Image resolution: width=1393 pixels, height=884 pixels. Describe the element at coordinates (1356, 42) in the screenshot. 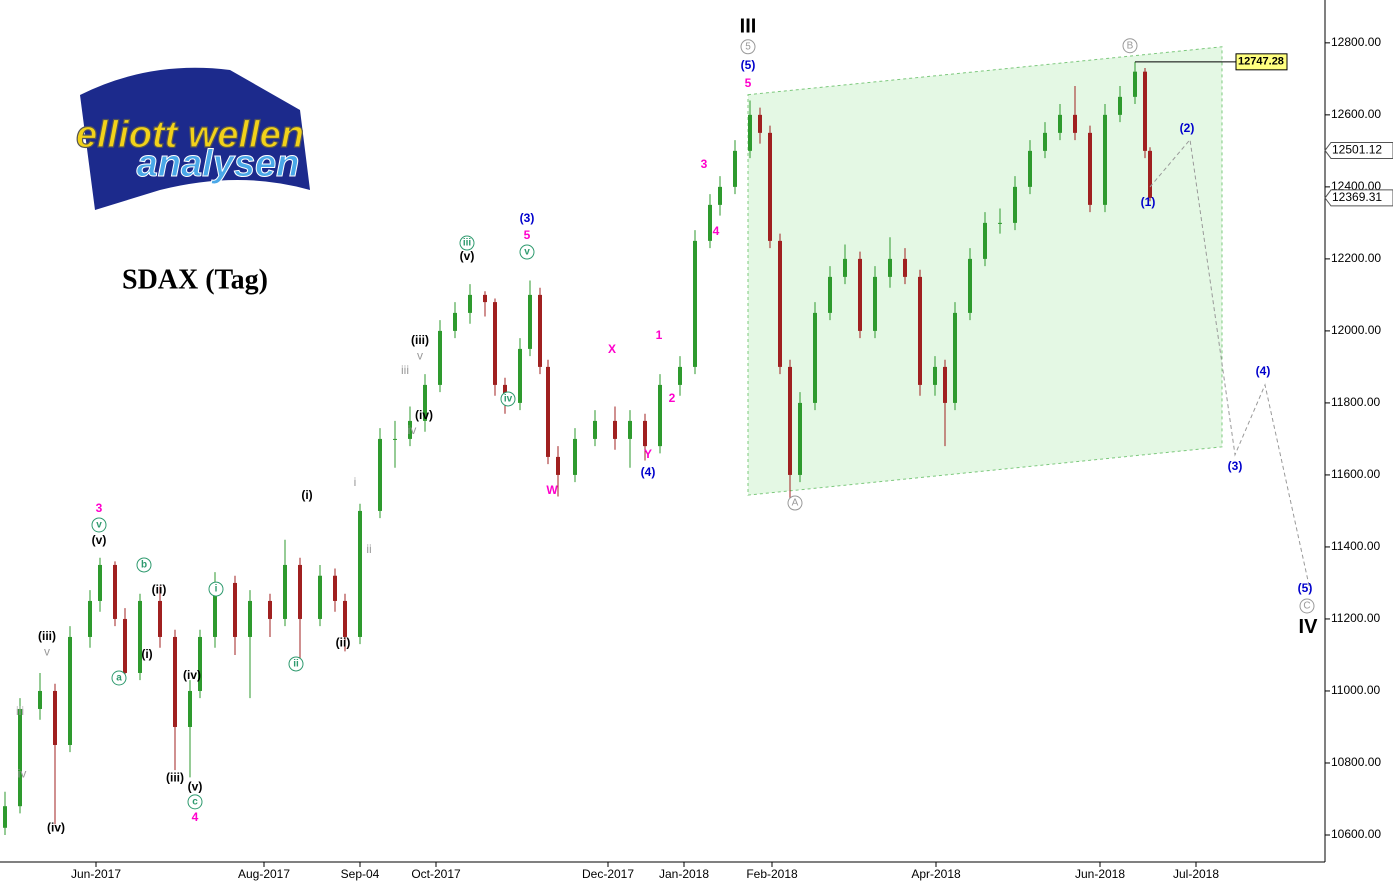

I see `y-tick-label: 12800.00` at that location.